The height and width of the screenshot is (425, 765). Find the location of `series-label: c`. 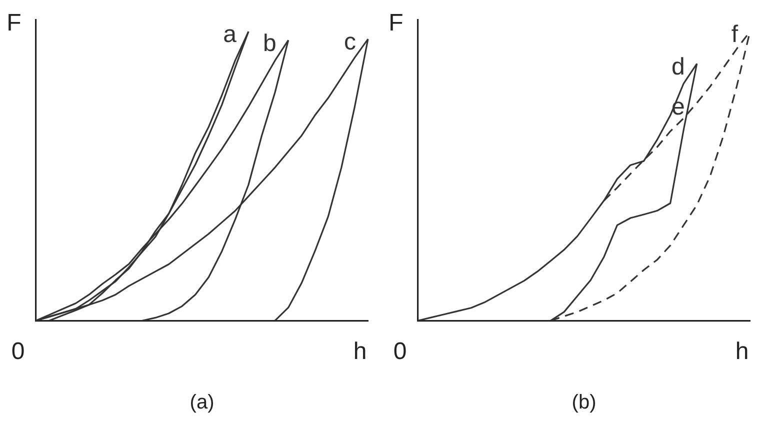

series-label: c is located at coordinates (350, 42).